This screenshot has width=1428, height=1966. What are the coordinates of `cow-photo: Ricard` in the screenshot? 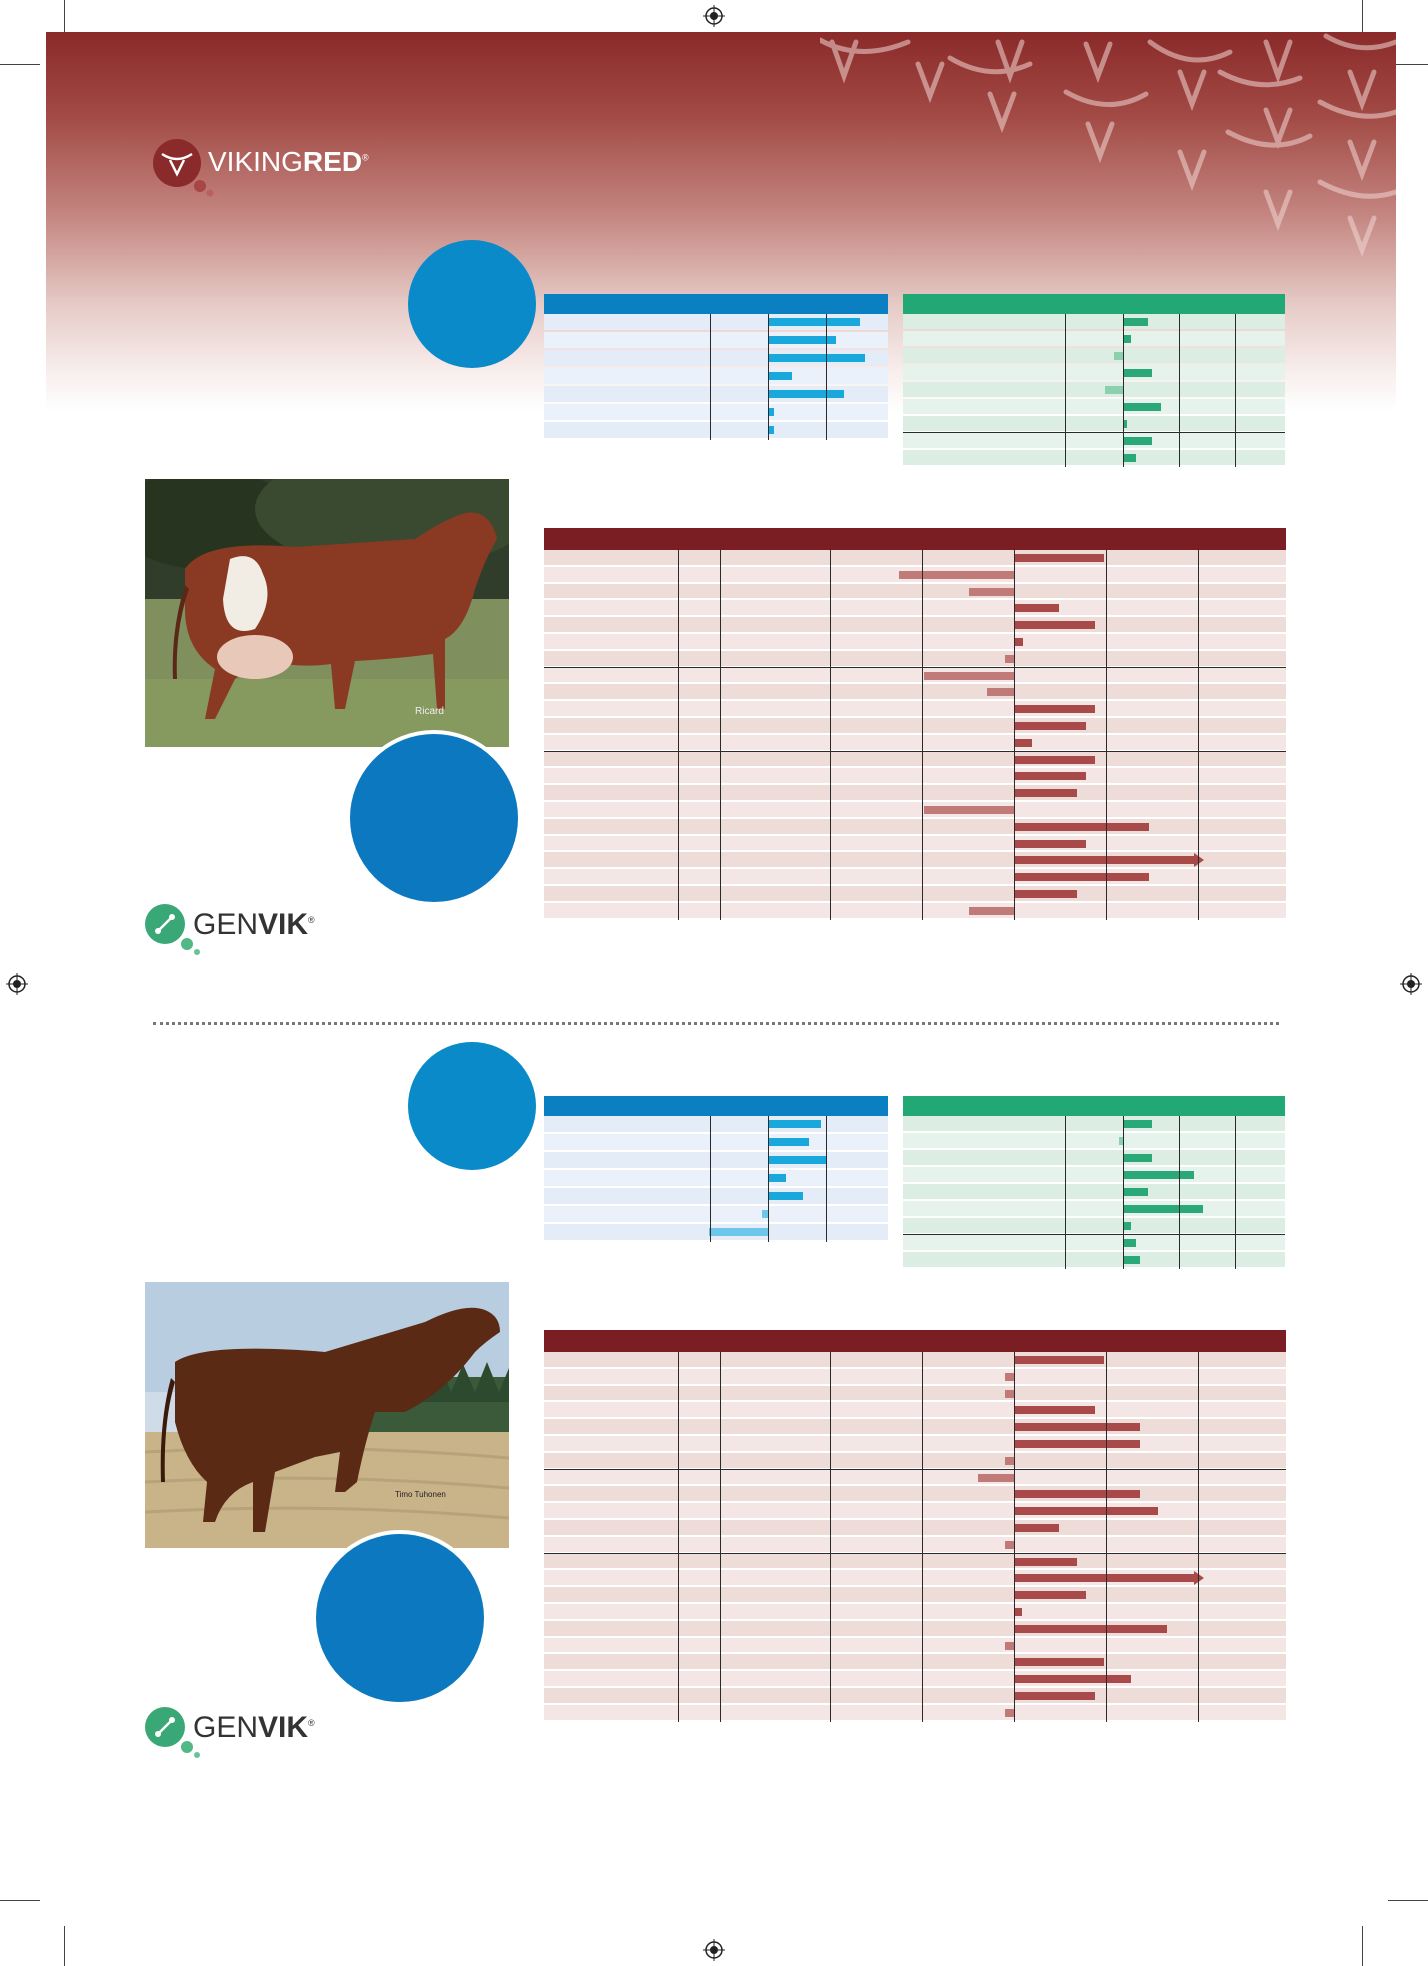 It's located at (327, 613).